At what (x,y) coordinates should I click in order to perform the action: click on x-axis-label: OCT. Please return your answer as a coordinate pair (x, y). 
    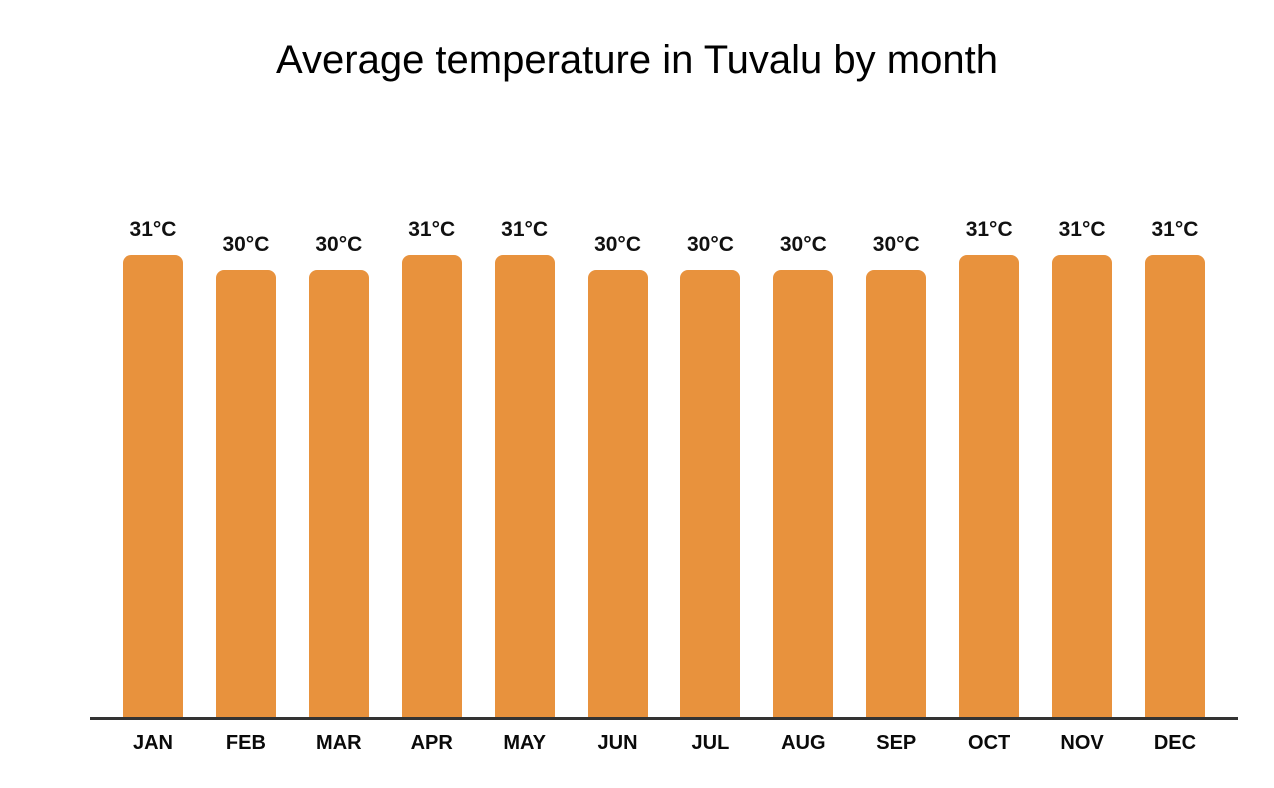
    Looking at the image, I should click on (989, 743).